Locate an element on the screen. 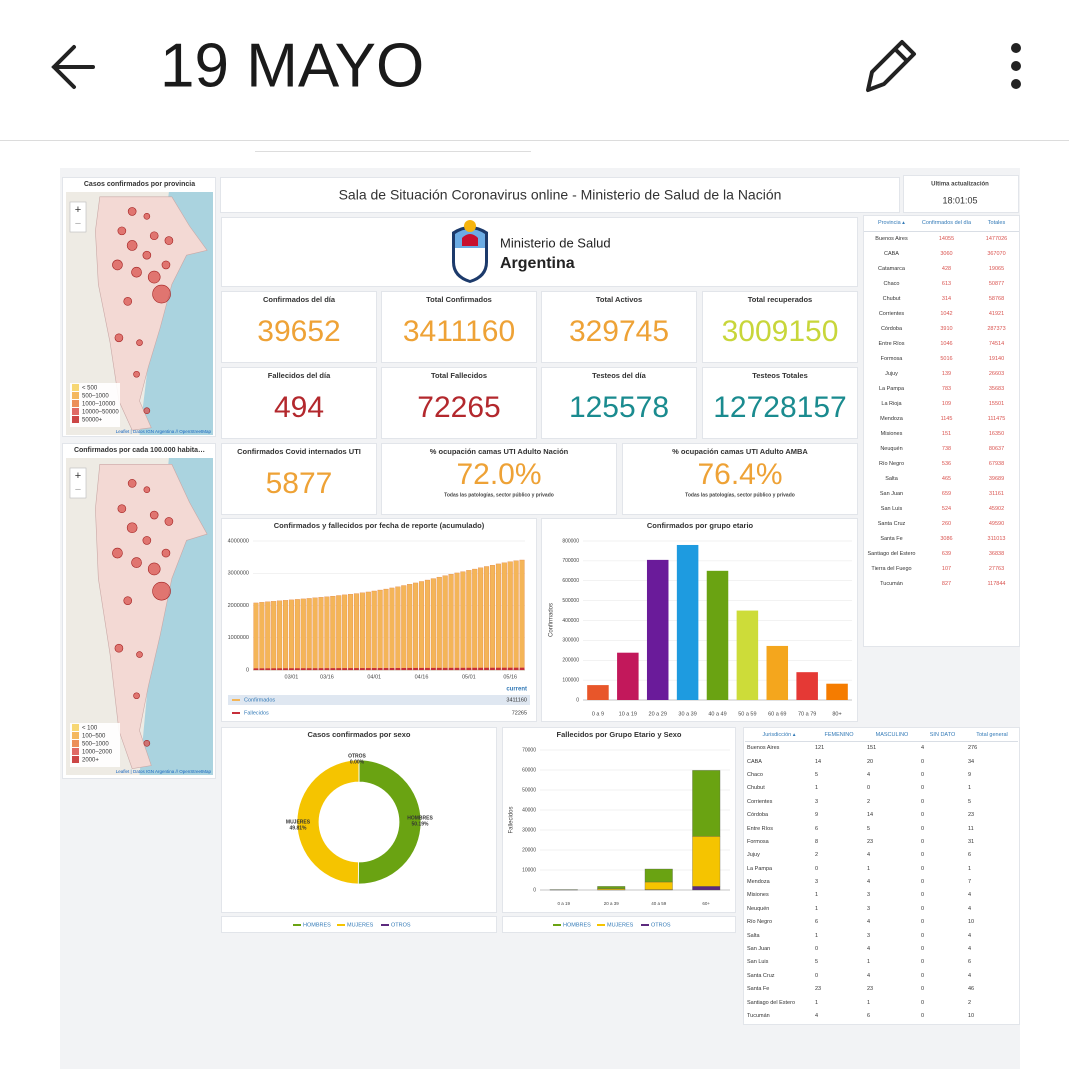 The height and width of the screenshot is (1069, 1069). back-button is located at coordinates (73, 67).